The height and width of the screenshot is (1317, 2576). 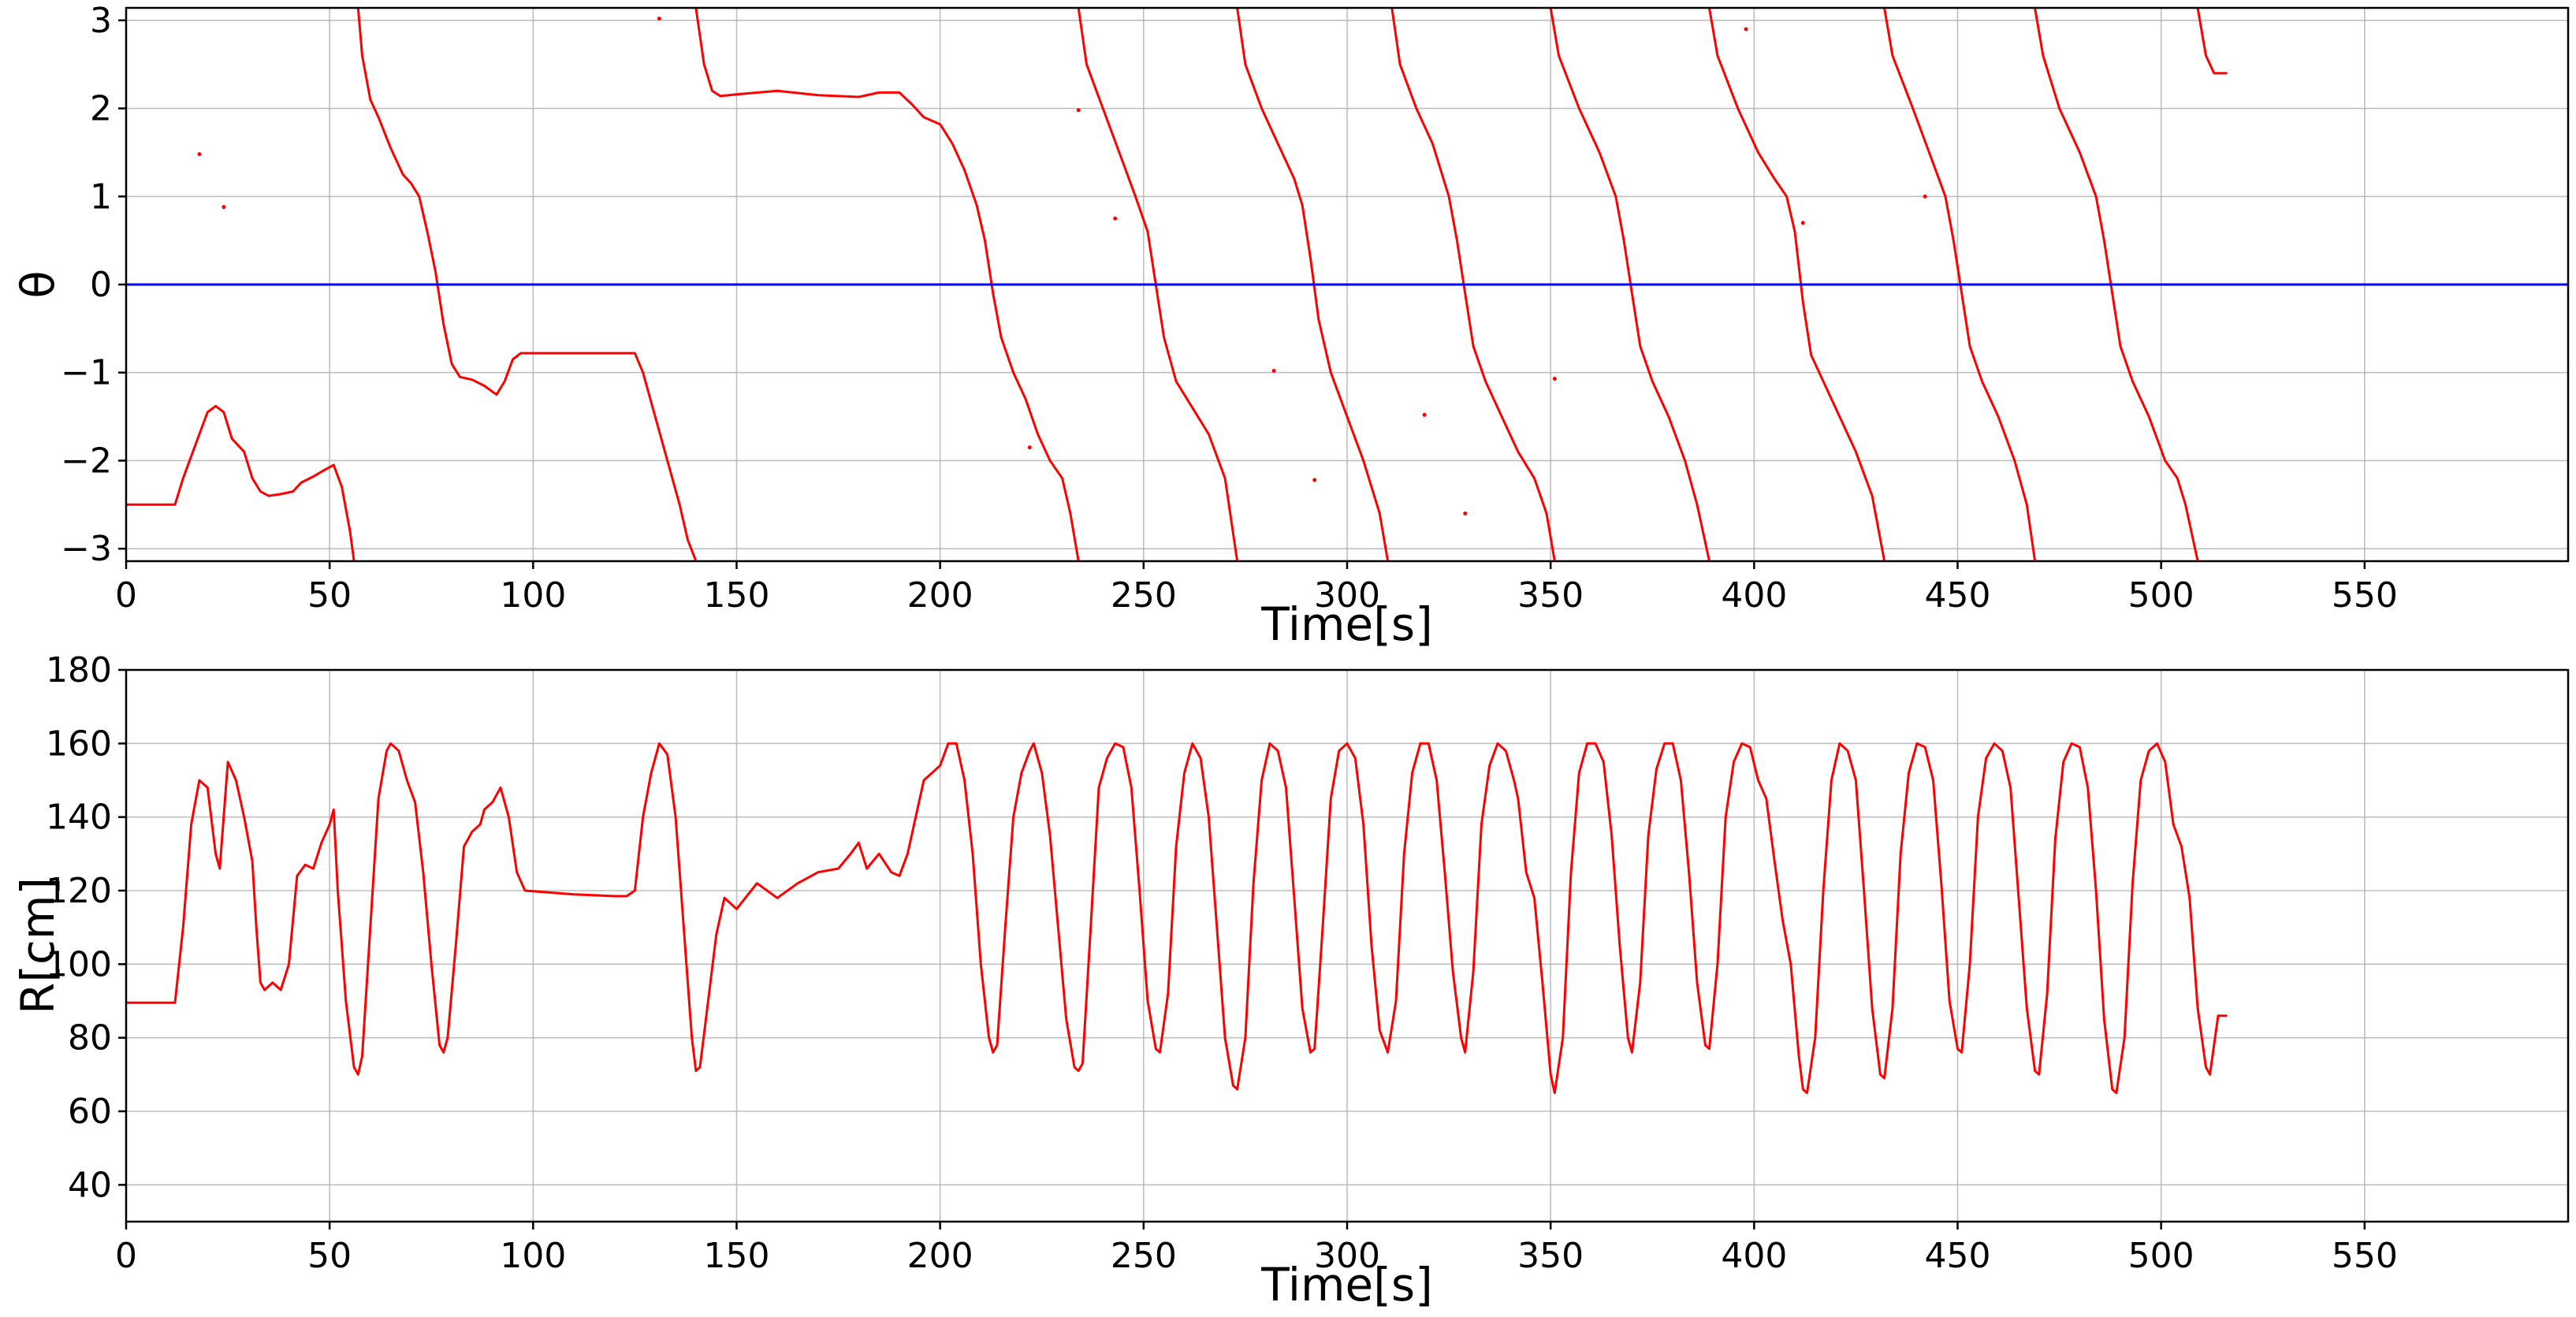 What do you see at coordinates (38, 284) in the screenshot?
I see `theta-y-axis-label: θ` at bounding box center [38, 284].